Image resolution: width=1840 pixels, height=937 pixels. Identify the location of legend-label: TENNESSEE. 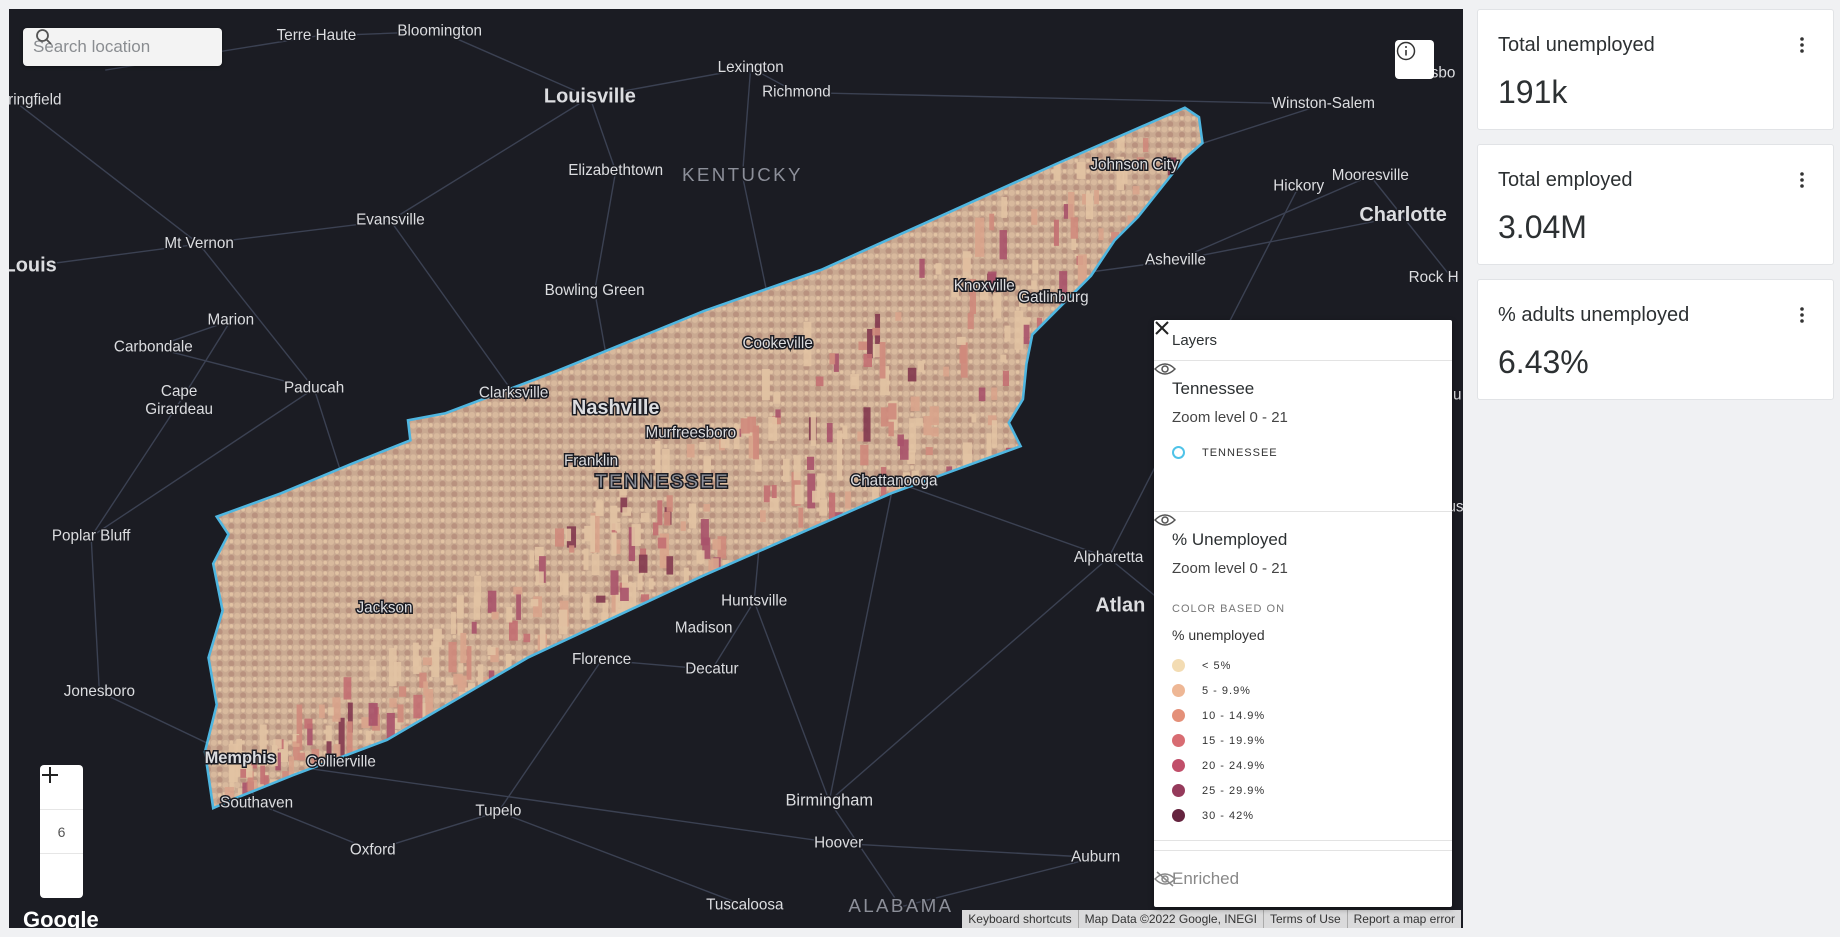
(1240, 452).